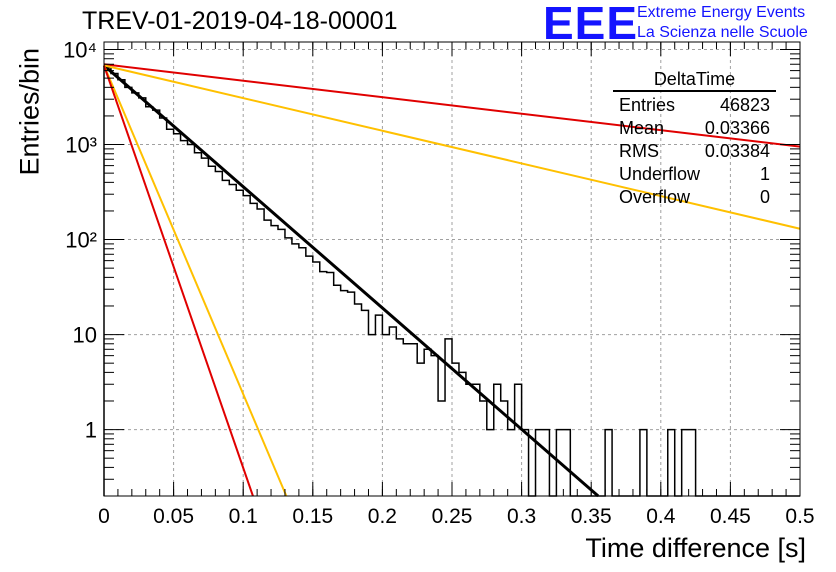  Describe the element at coordinates (764, 197) in the screenshot. I see `stats-value: 0` at that location.